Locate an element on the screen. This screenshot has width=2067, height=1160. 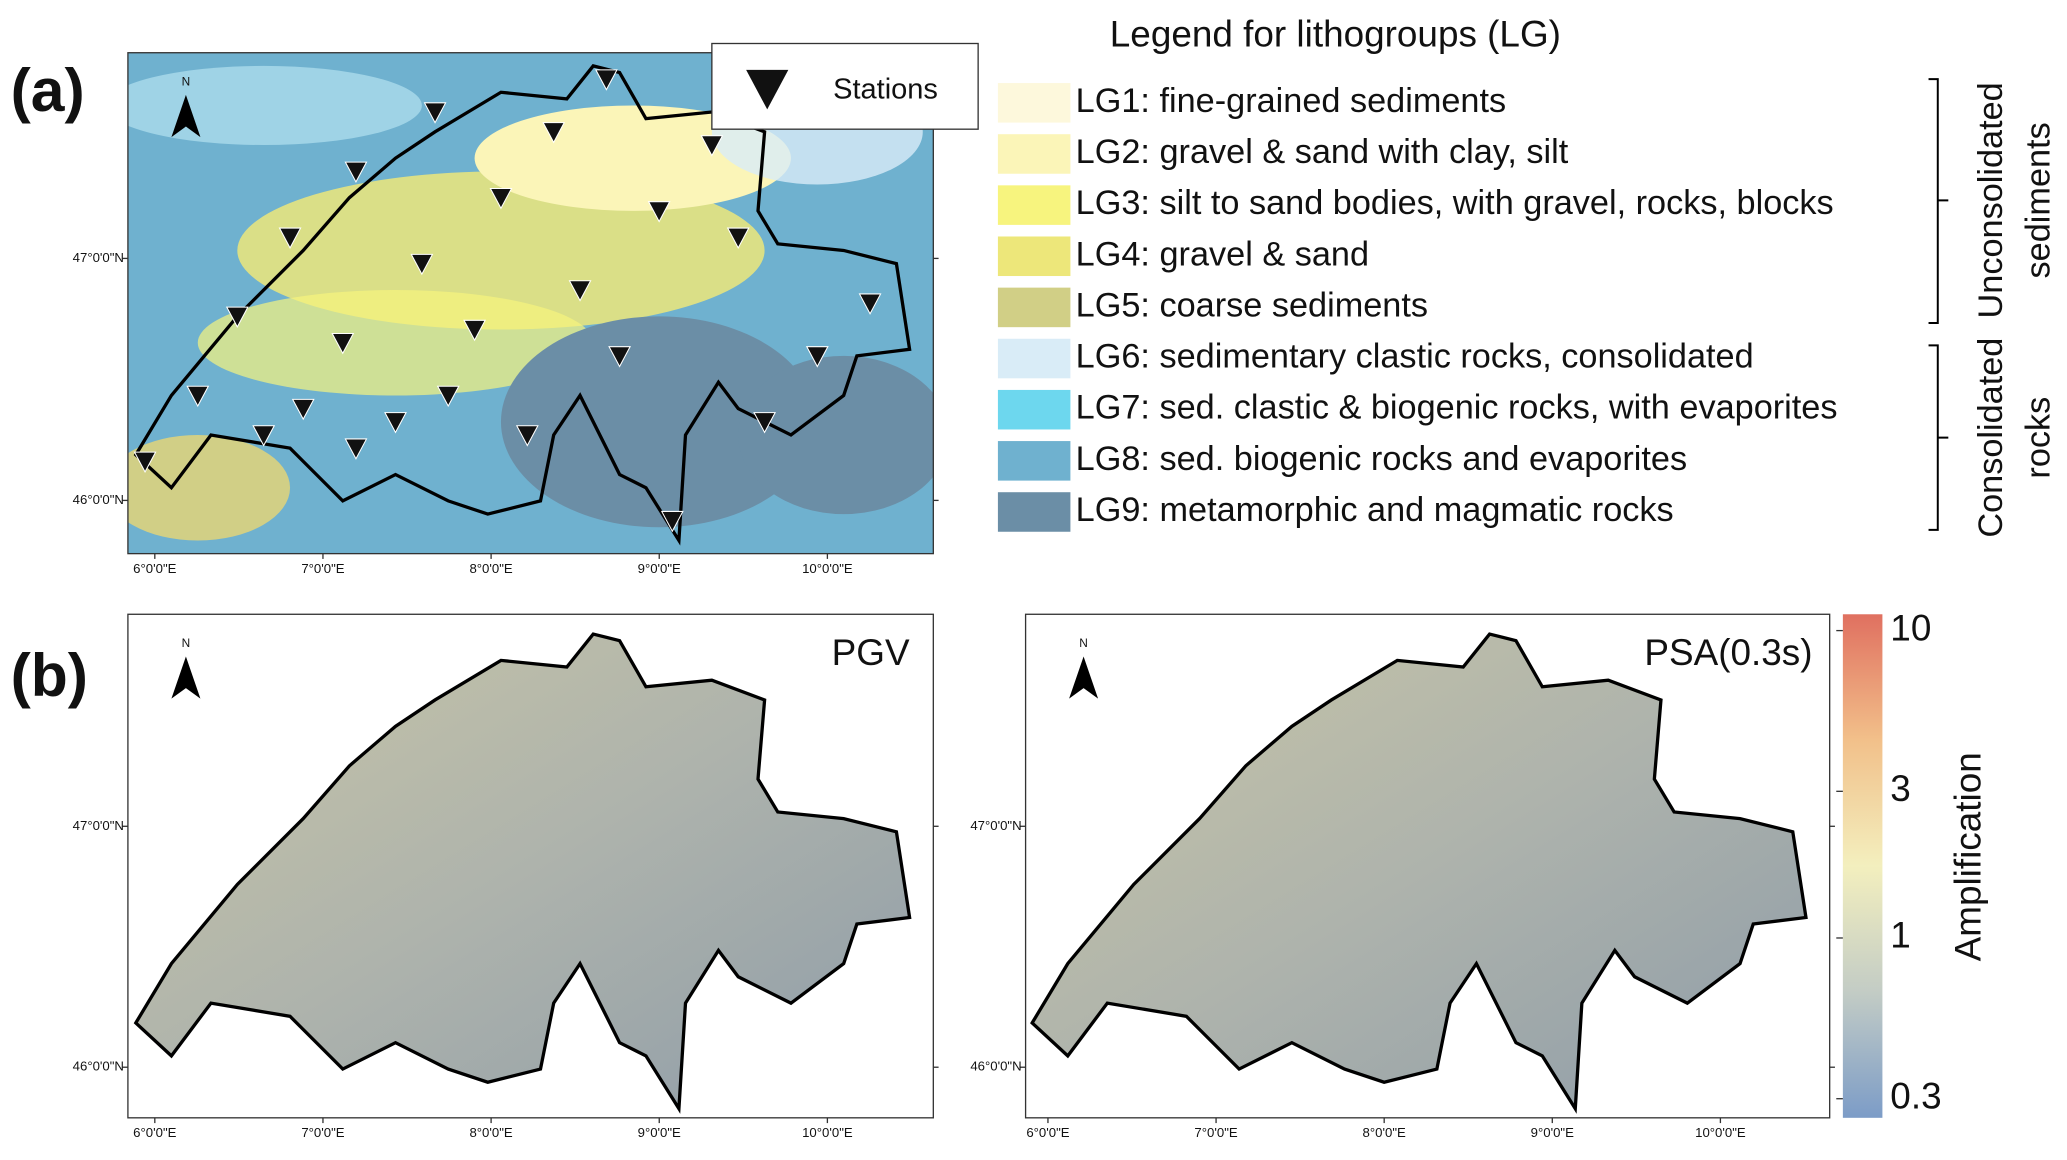
colorbar-tick-label: 3 is located at coordinates (1900, 788).